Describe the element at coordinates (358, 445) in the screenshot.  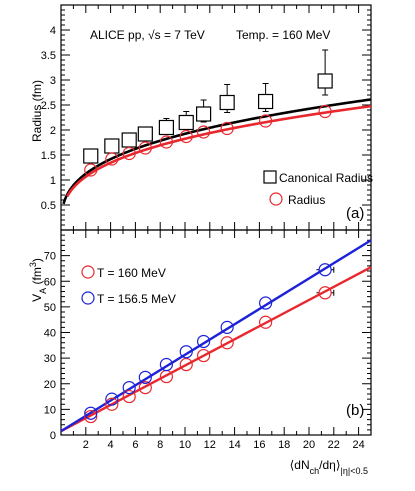
I see `panel-b-x-tick-label: 24` at that location.